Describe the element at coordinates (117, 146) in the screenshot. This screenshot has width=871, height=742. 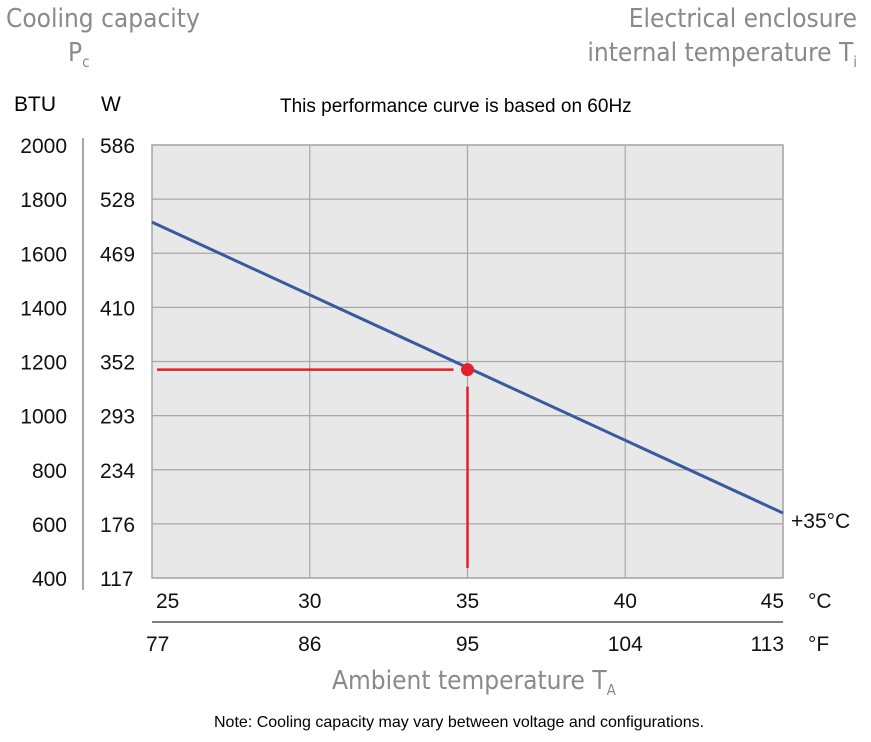
I see `y-tick-w: 586` at that location.